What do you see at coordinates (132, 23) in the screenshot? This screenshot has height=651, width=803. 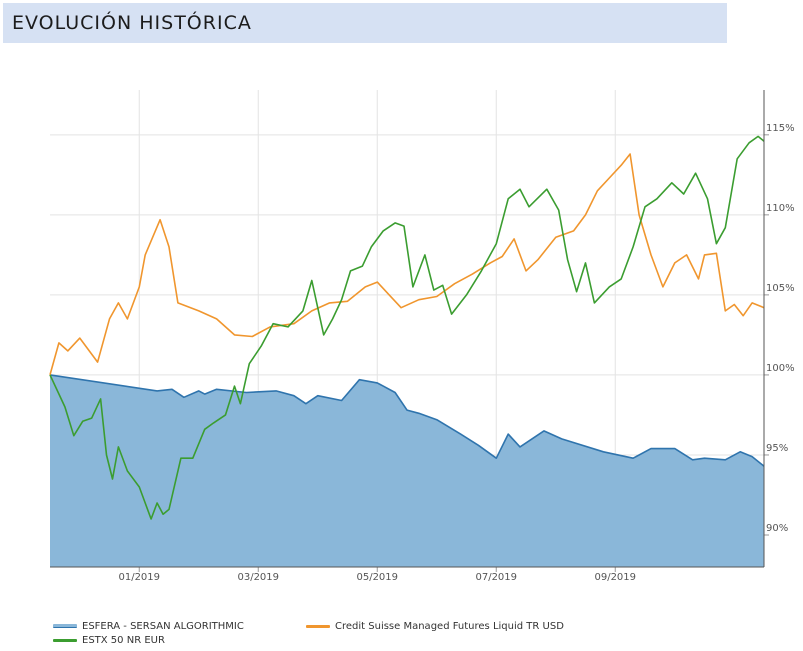 I see `section-title: EVOLUCIÓN HISTÓRICA` at bounding box center [132, 23].